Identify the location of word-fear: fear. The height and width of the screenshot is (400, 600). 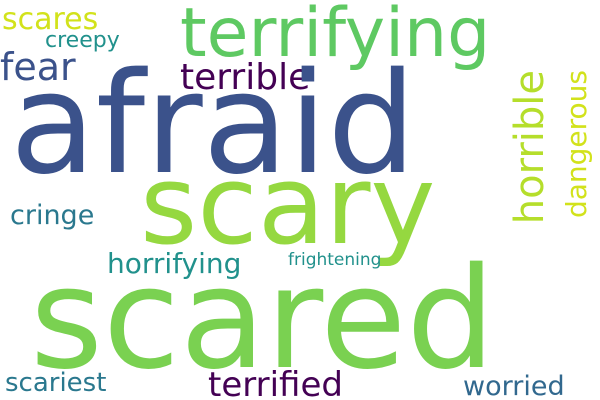
(38, 67).